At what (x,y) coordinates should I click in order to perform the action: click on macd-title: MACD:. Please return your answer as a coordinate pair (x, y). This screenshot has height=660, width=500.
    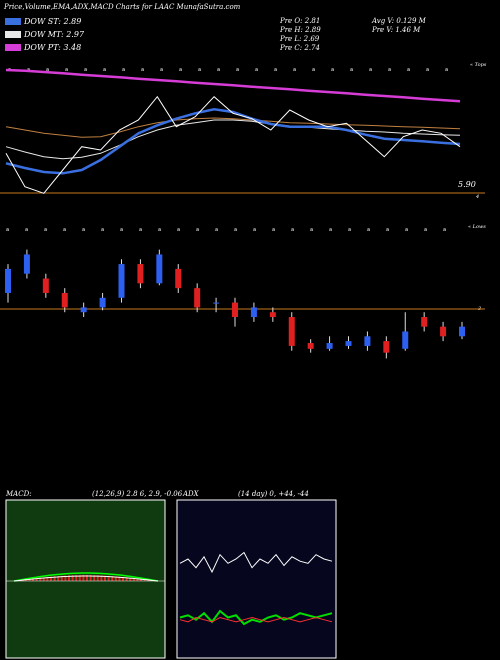
    Looking at the image, I should click on (19, 494).